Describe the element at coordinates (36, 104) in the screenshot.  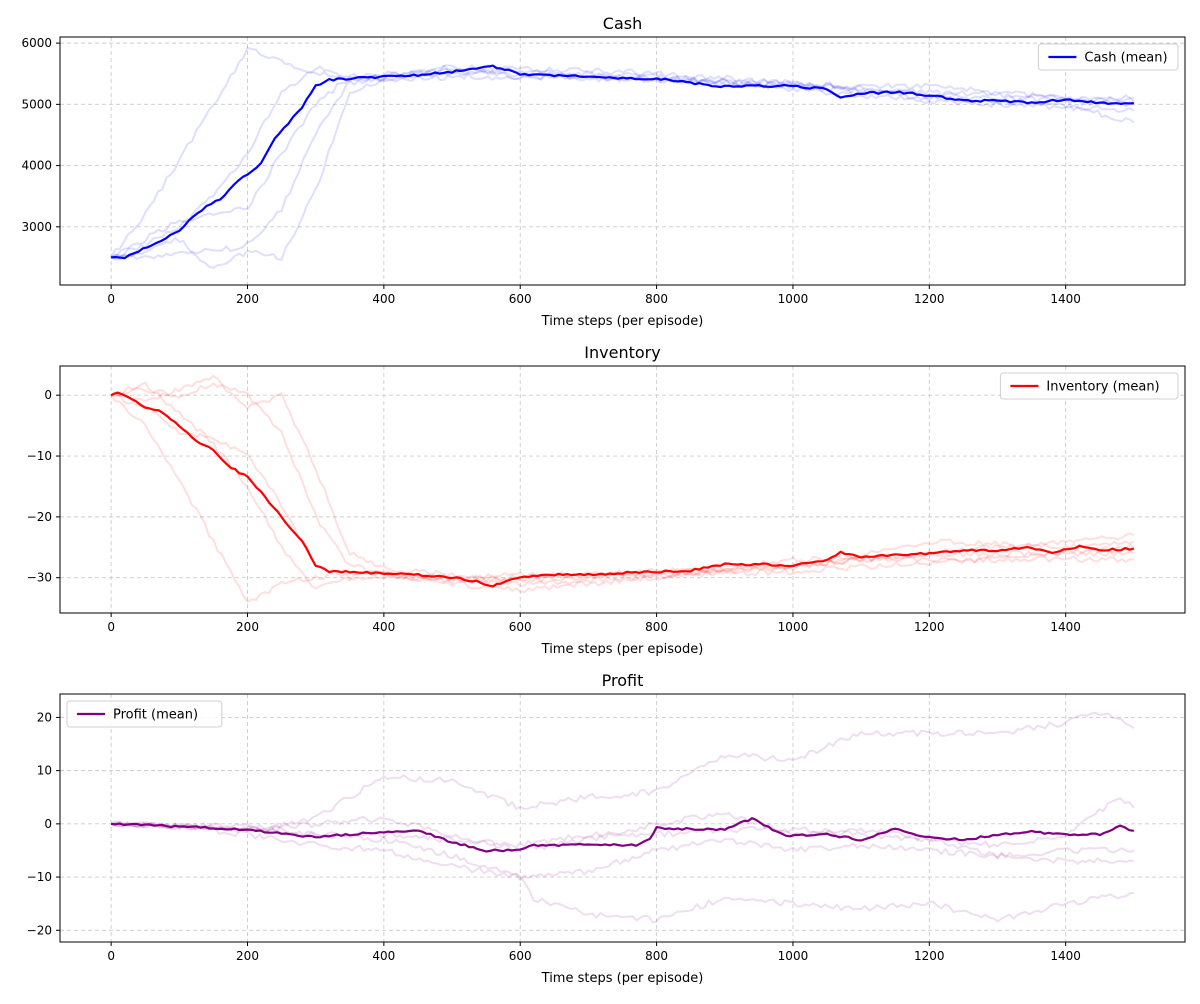
I see `y-tick-label: 5000` at that location.